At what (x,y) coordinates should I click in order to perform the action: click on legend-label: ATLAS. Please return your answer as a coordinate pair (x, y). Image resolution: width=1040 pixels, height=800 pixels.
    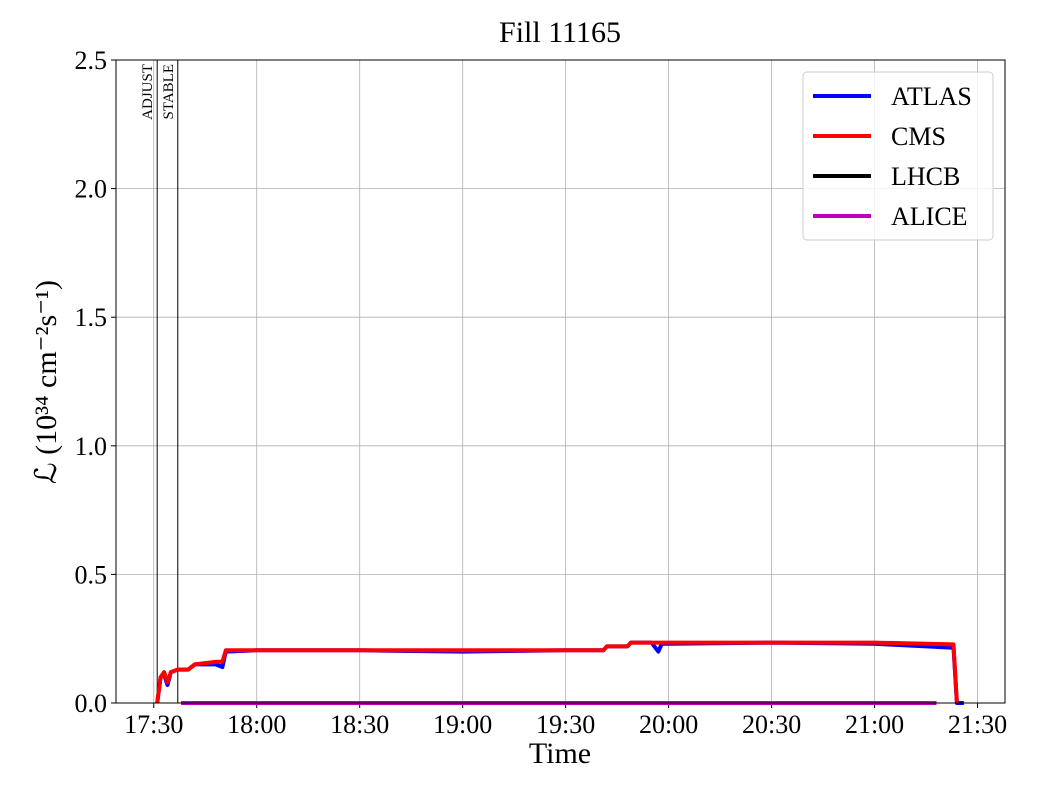
    Looking at the image, I should click on (931, 96).